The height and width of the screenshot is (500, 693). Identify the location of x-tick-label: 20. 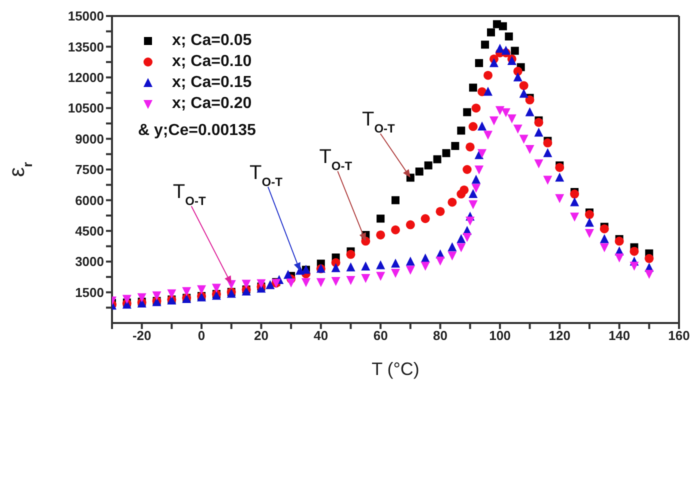
(261, 336).